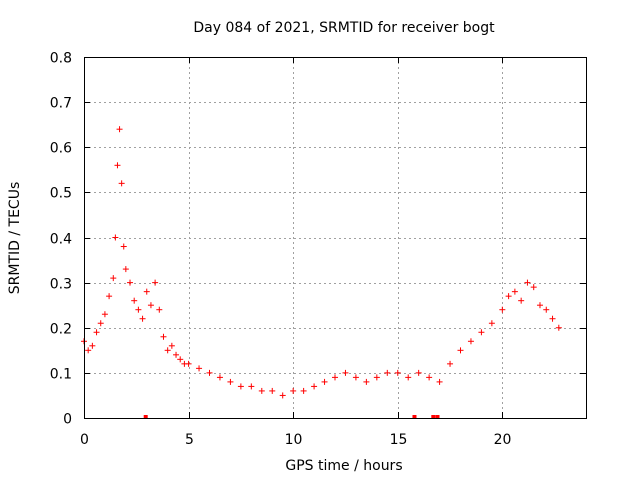 The width and height of the screenshot is (640, 480). Describe the element at coordinates (503, 440) in the screenshot. I see `x-tick-label: 20` at that location.